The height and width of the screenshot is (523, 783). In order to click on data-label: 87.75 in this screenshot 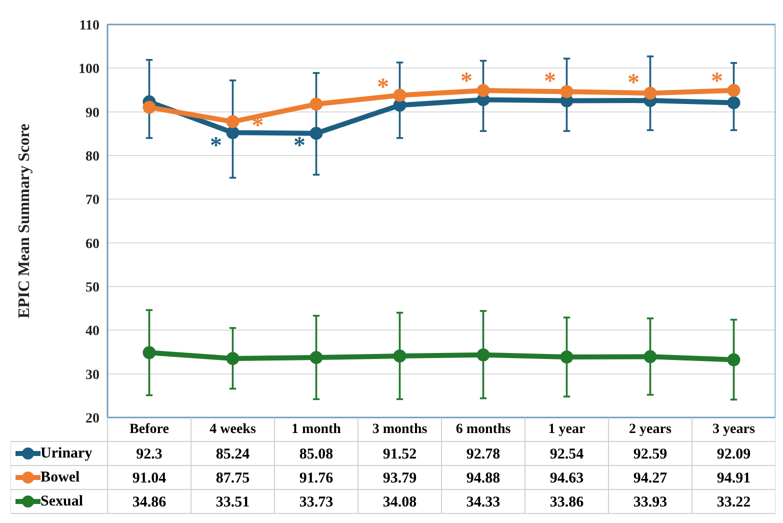, I will do `click(233, 478)`.